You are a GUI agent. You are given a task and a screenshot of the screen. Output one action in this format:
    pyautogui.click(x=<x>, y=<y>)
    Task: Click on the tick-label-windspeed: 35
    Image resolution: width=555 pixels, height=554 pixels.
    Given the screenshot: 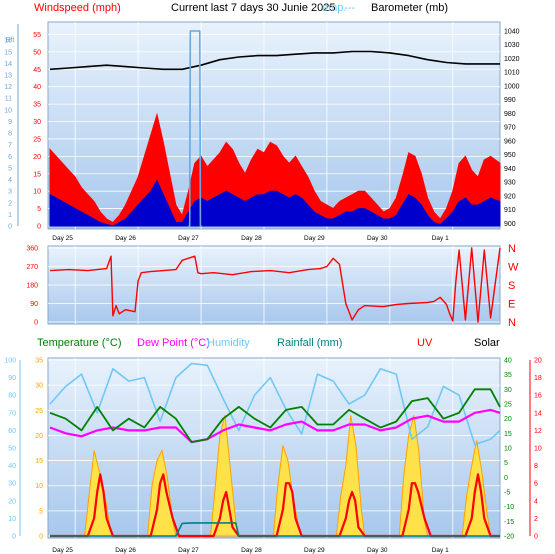 What is the action you would take?
    pyautogui.click(x=37, y=105)
    